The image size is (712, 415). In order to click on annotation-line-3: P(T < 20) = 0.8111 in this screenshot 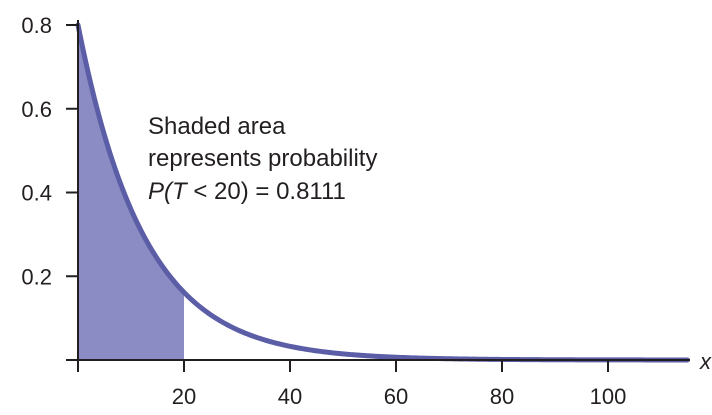, I will do `click(247, 191)`.